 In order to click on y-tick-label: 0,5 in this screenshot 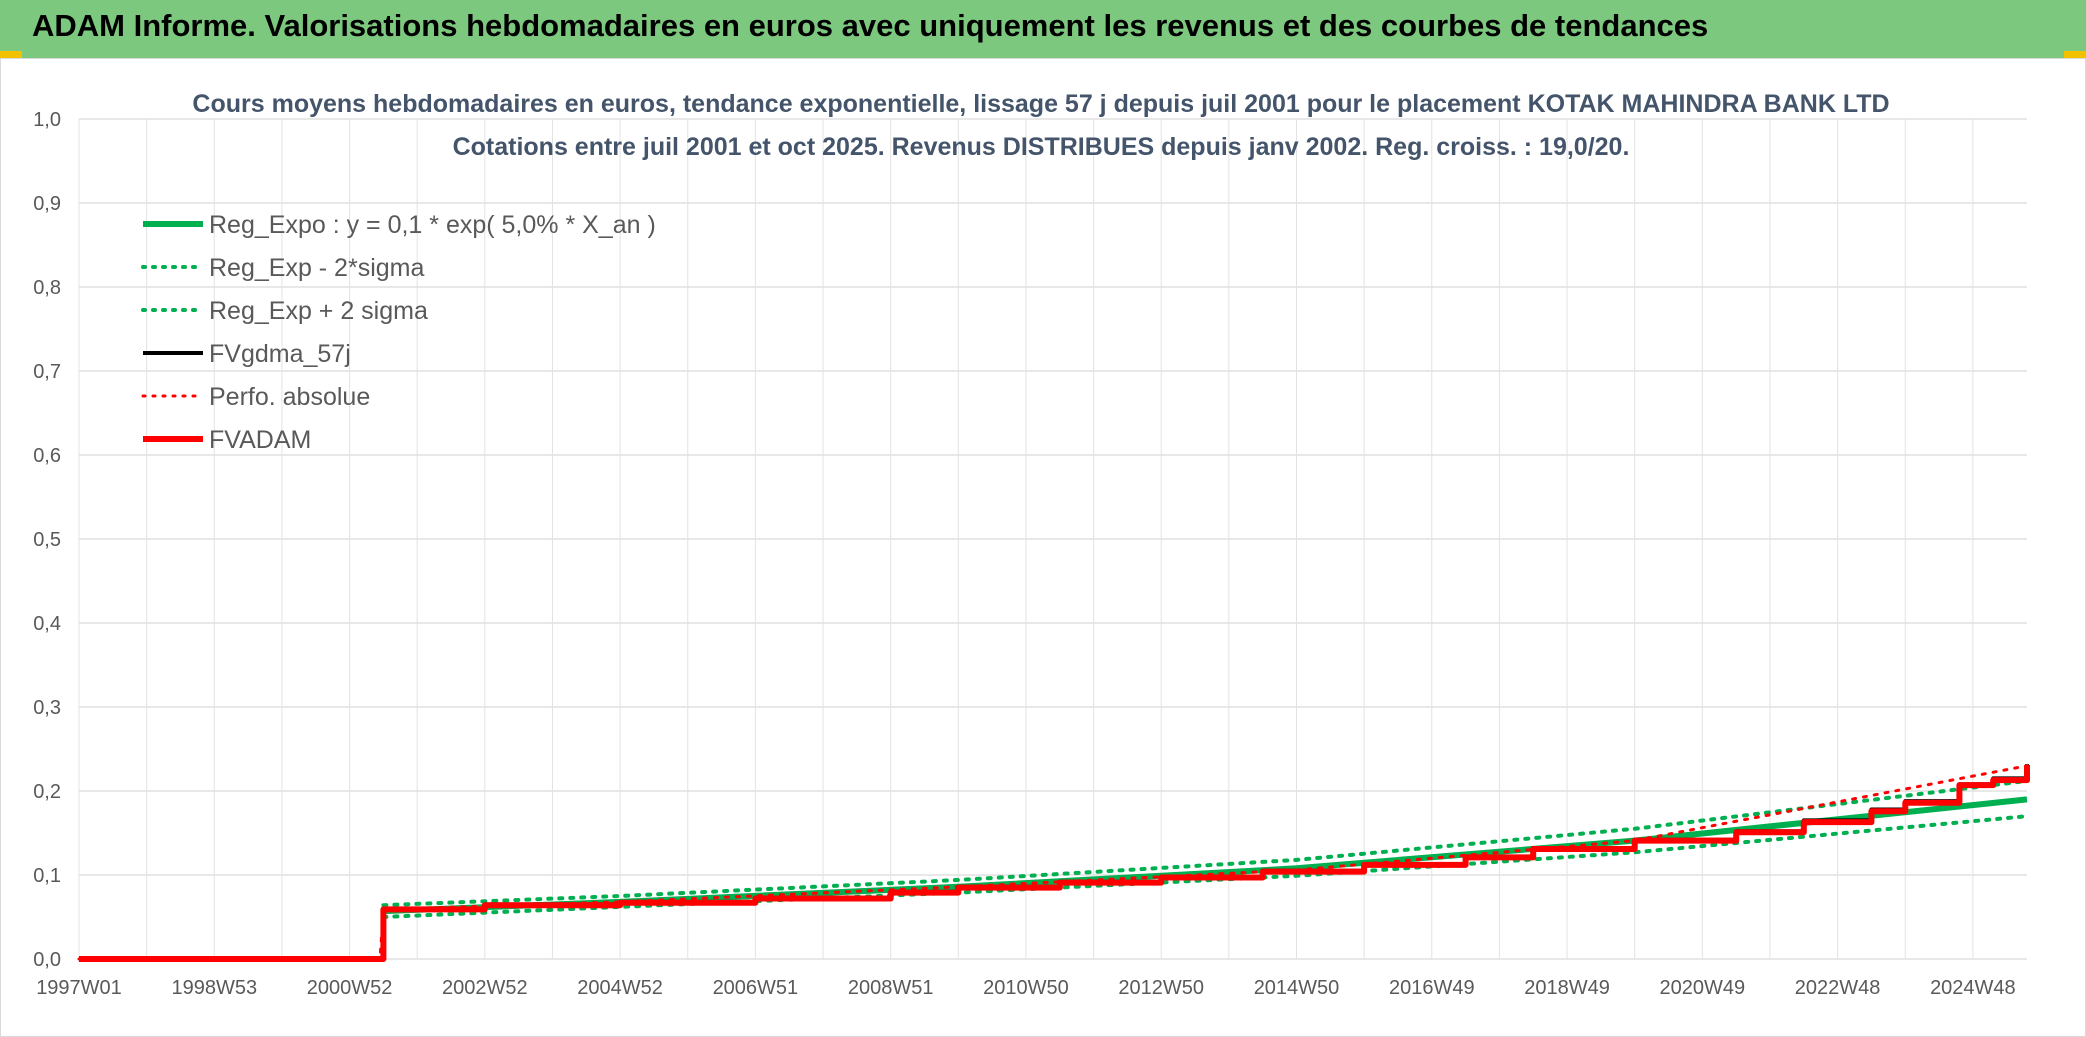, I will do `click(47, 540)`.